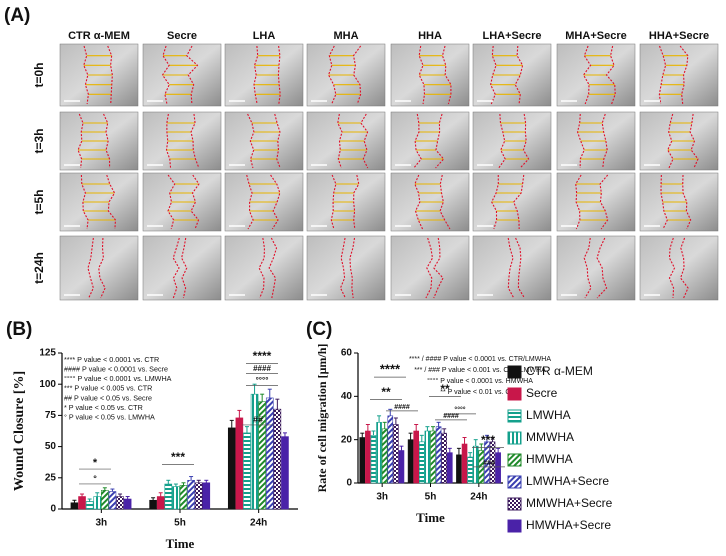 This screenshot has height=556, width=726. What do you see at coordinates (480, 370) in the screenshot?
I see `annotation: *** / ### P value < 0.001 vs. CTR/LMWHA` at bounding box center [480, 370].